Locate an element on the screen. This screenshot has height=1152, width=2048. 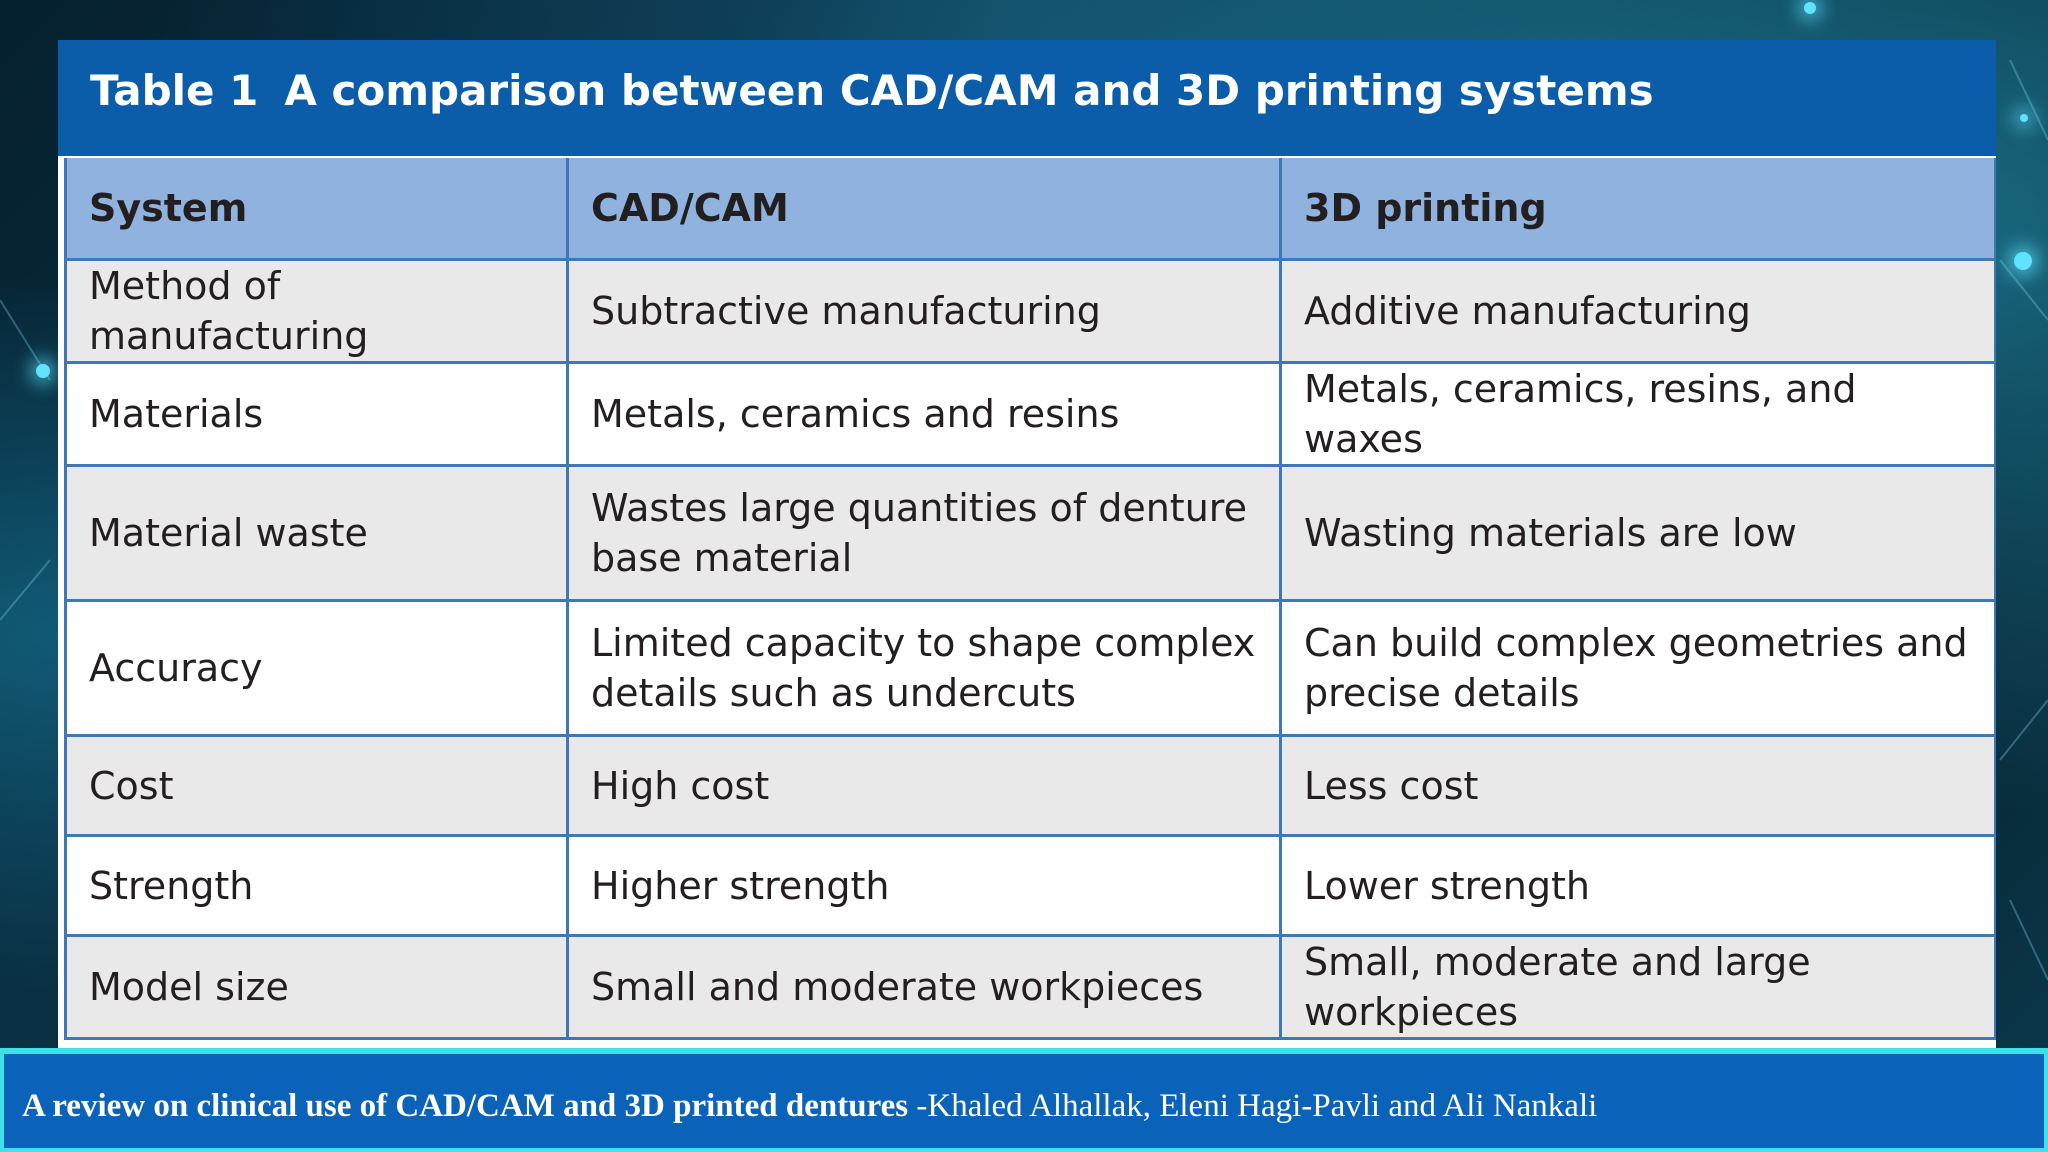
3d-printing-cell: Less cost is located at coordinates (1637, 786).